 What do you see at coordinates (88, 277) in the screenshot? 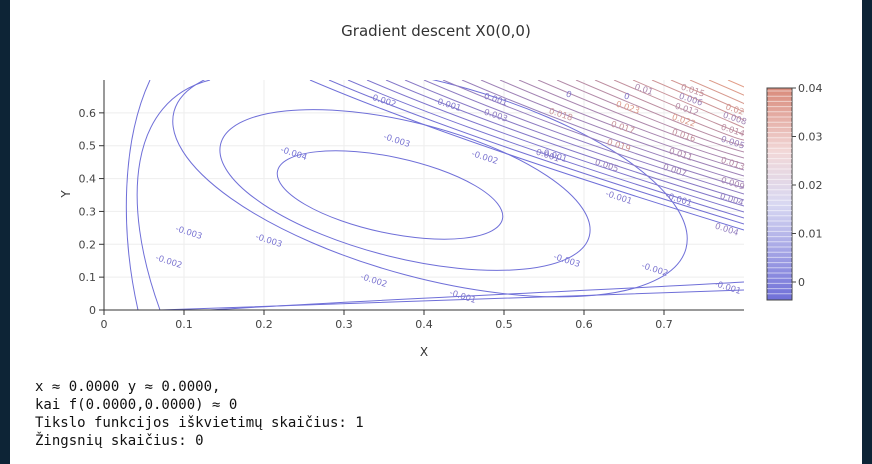
I see `y-tick-label: 0.1` at bounding box center [88, 277].